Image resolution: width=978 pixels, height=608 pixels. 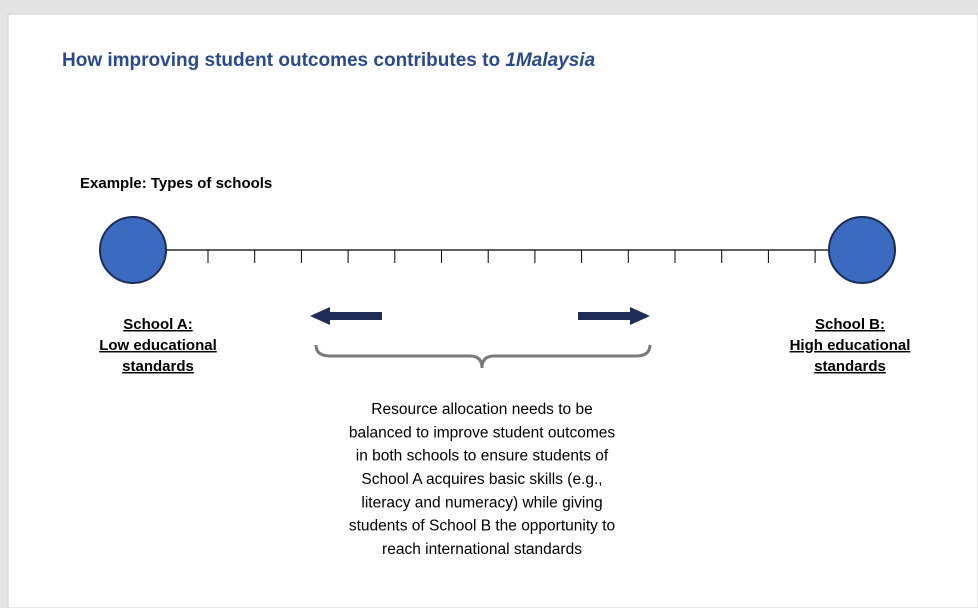 I want to click on right-arrow, so click(x=614, y=316).